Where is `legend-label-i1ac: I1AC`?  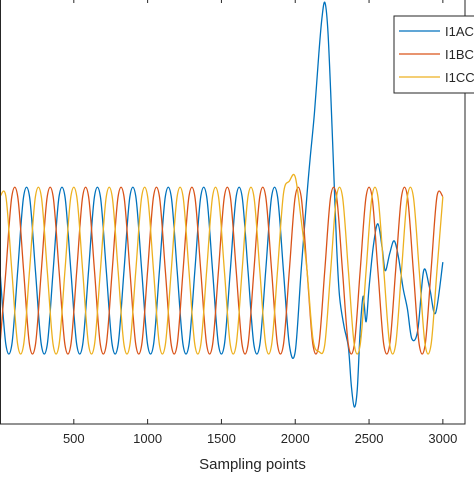
legend-label-i1ac: I1AC is located at coordinates (459, 31).